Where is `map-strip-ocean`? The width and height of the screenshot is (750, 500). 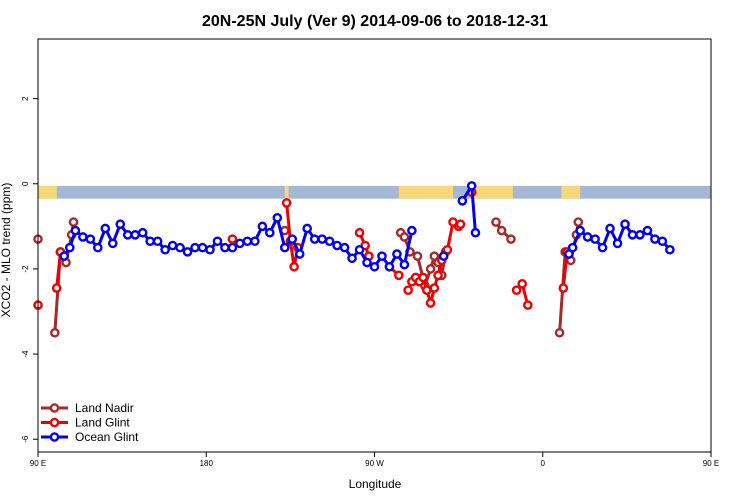 map-strip-ocean is located at coordinates (374, 192).